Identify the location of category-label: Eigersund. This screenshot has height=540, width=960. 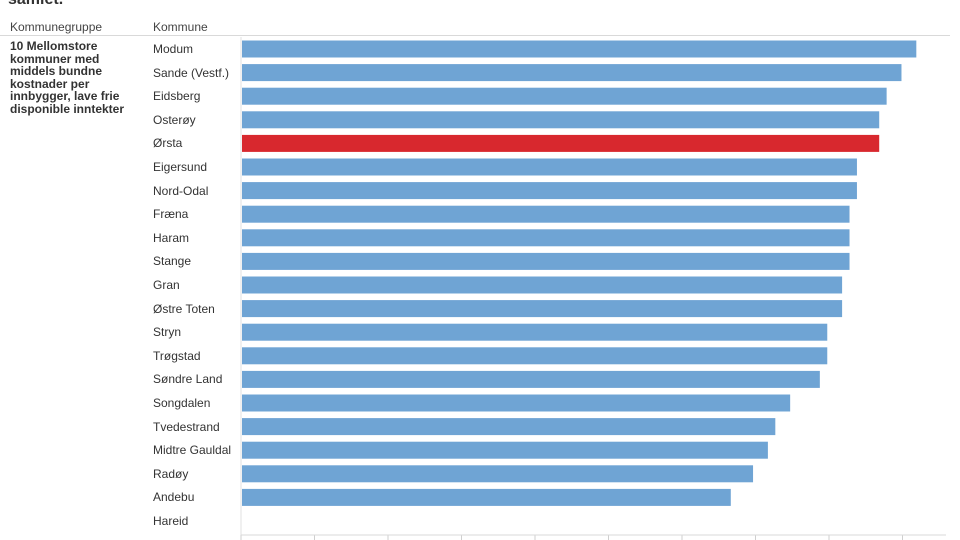
(180, 167).